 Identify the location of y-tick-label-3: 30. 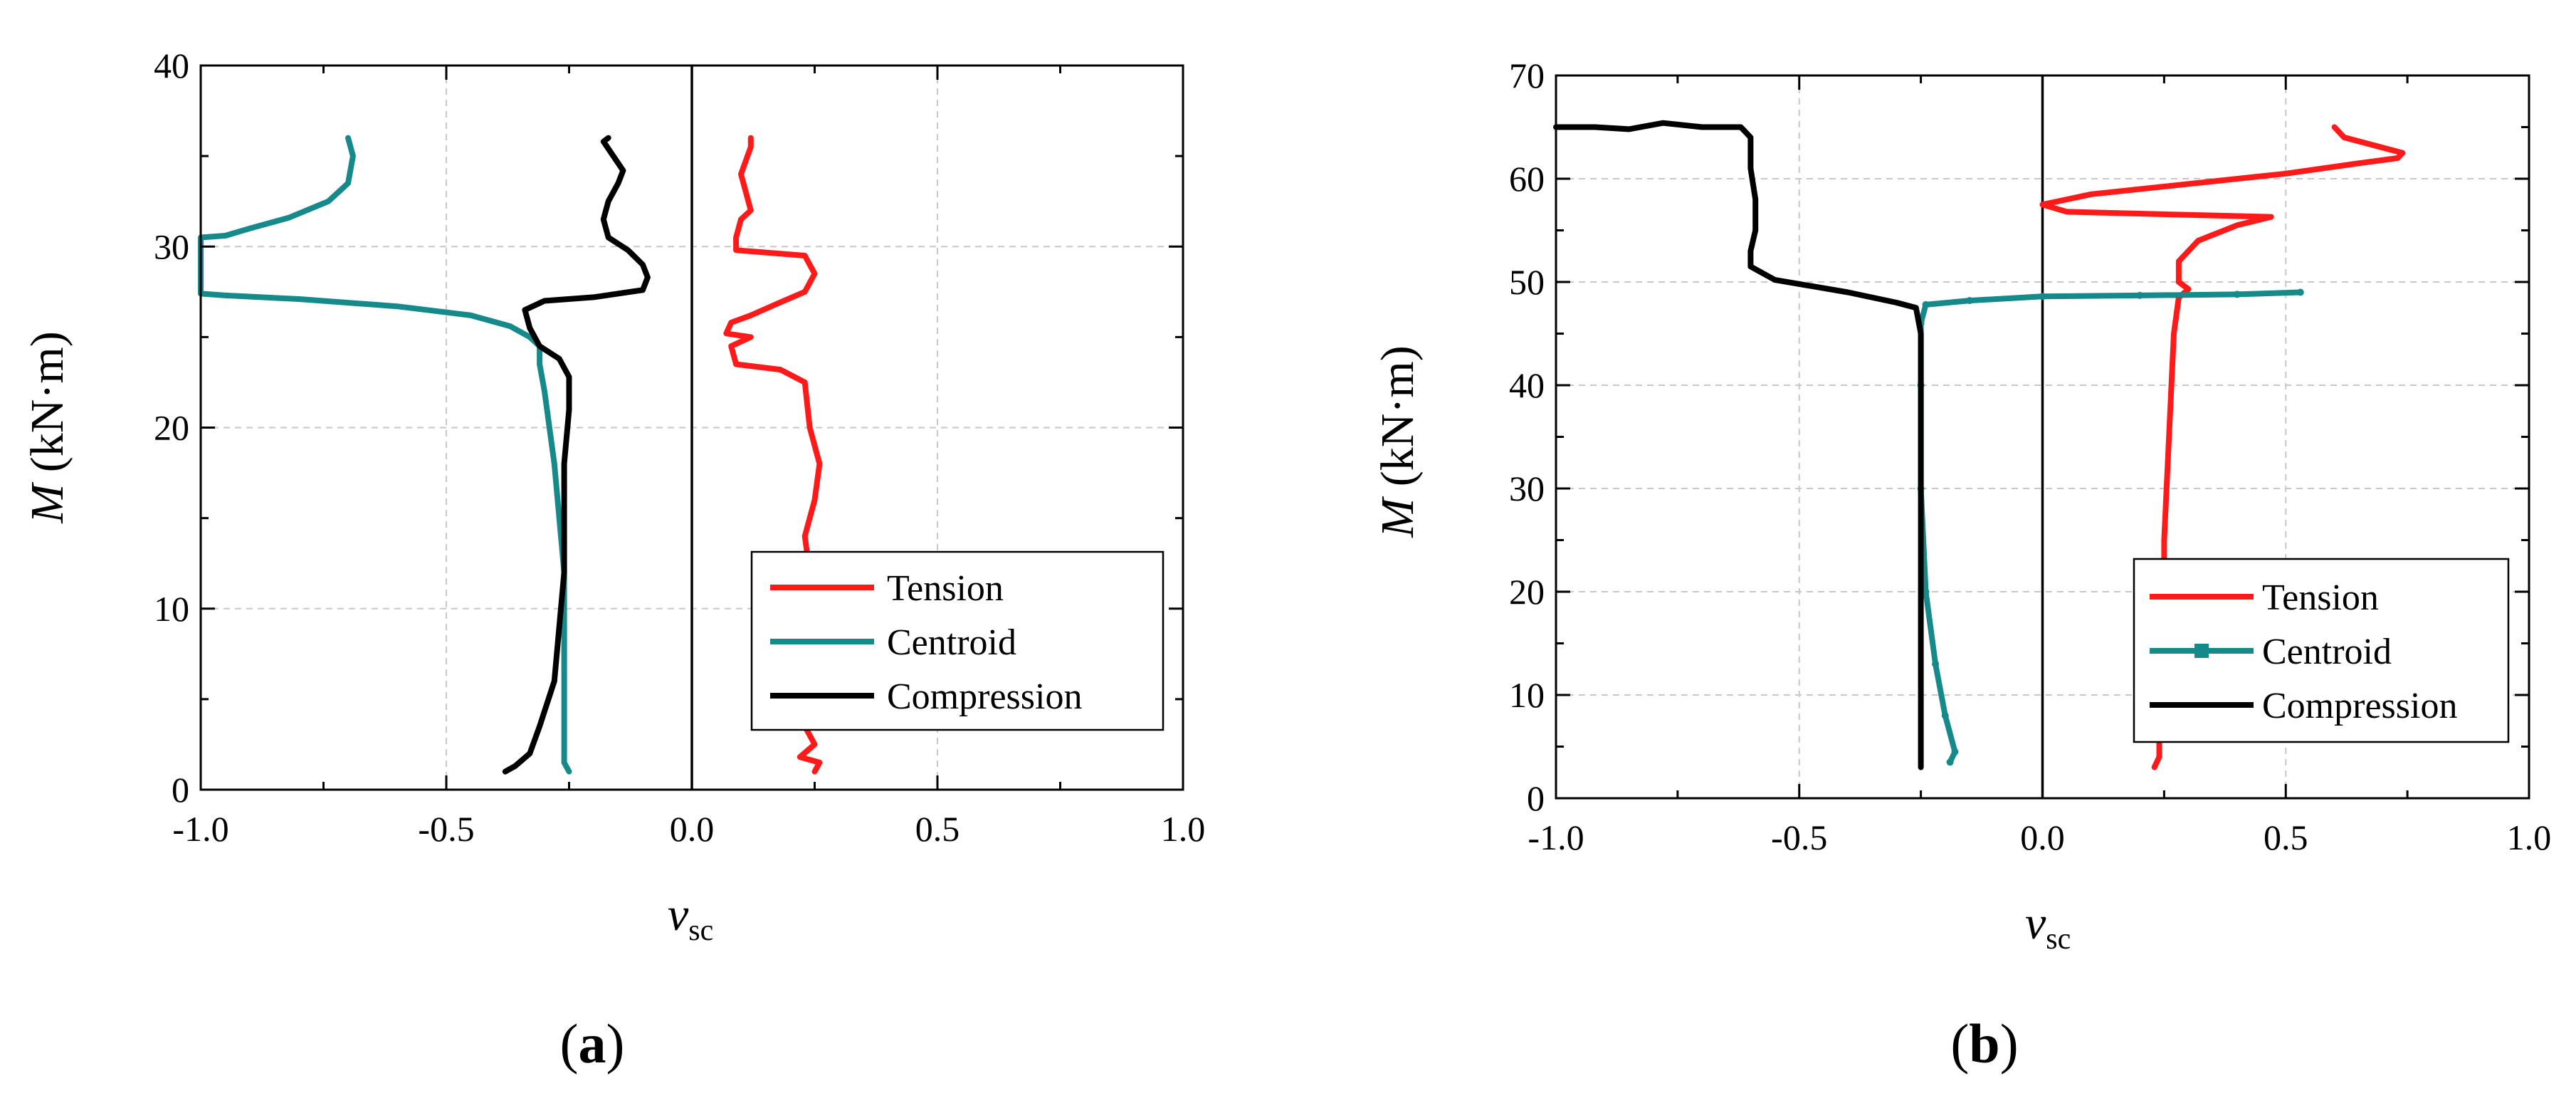
(1527, 489).